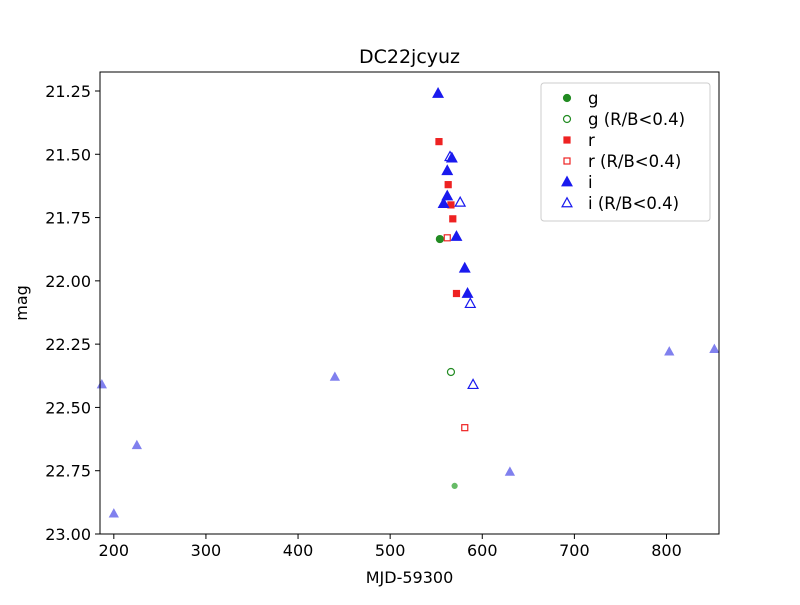  Describe the element at coordinates (298, 550) in the screenshot. I see `x-tick-label: 400` at that location.